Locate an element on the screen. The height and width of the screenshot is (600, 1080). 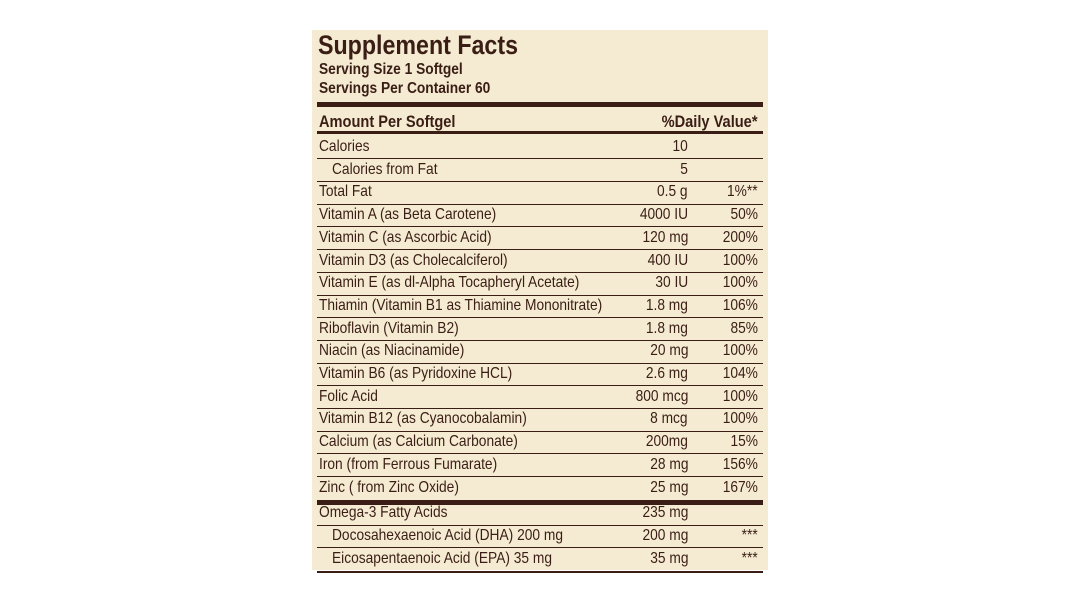
amount: 35 mg is located at coordinates (668, 558).